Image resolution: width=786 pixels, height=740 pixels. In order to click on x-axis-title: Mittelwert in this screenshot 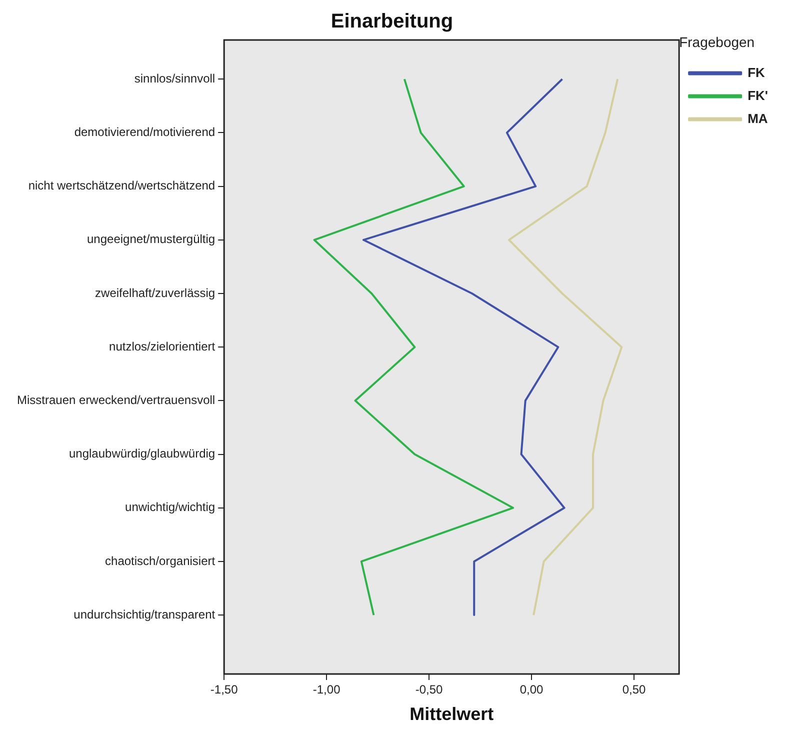, I will do `click(452, 714)`.